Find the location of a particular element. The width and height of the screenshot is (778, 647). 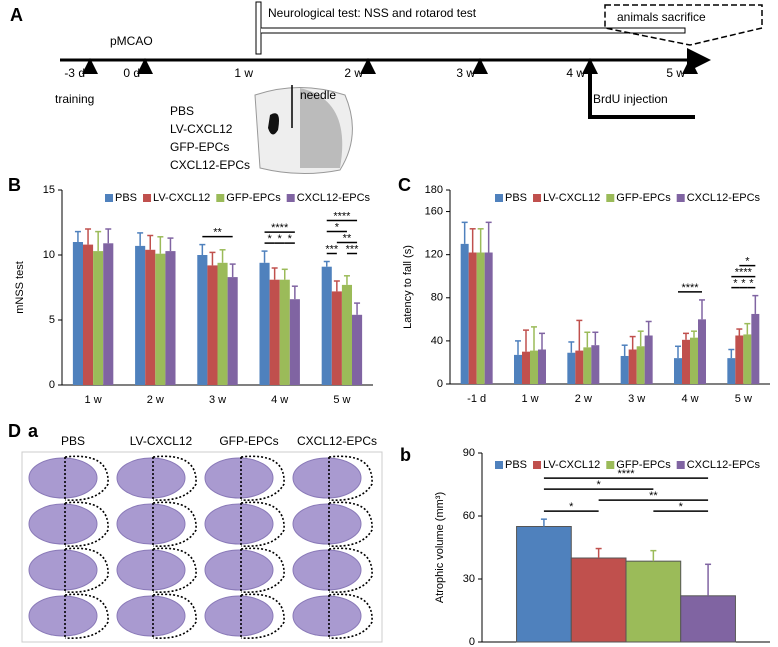

y-axis-label: Atrophic volume (mm³) is located at coordinates (440, 547).